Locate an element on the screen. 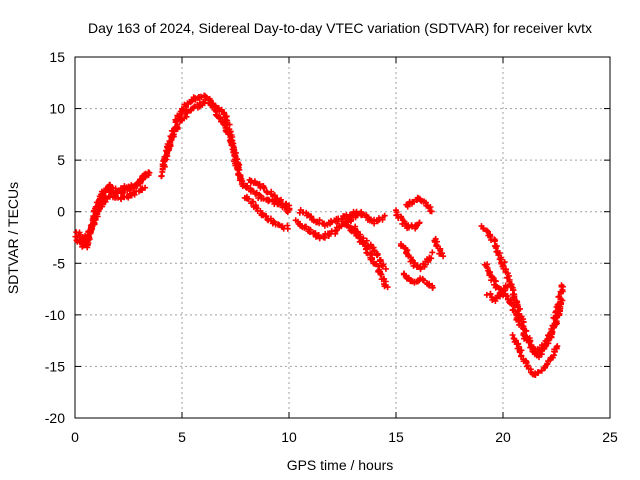 The width and height of the screenshot is (640, 480). y-tick-label: 10 is located at coordinates (57, 109).